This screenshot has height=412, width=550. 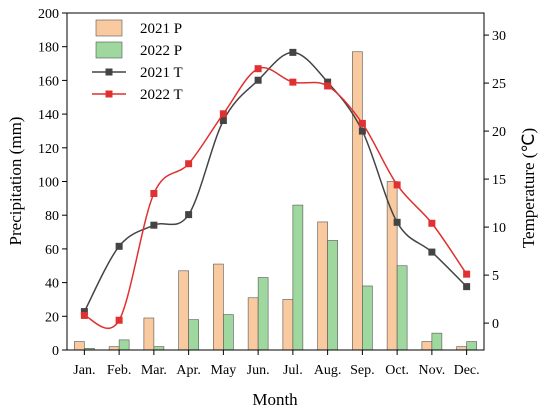 I want to click on right-tick-label-10: 10, so click(x=499, y=228).